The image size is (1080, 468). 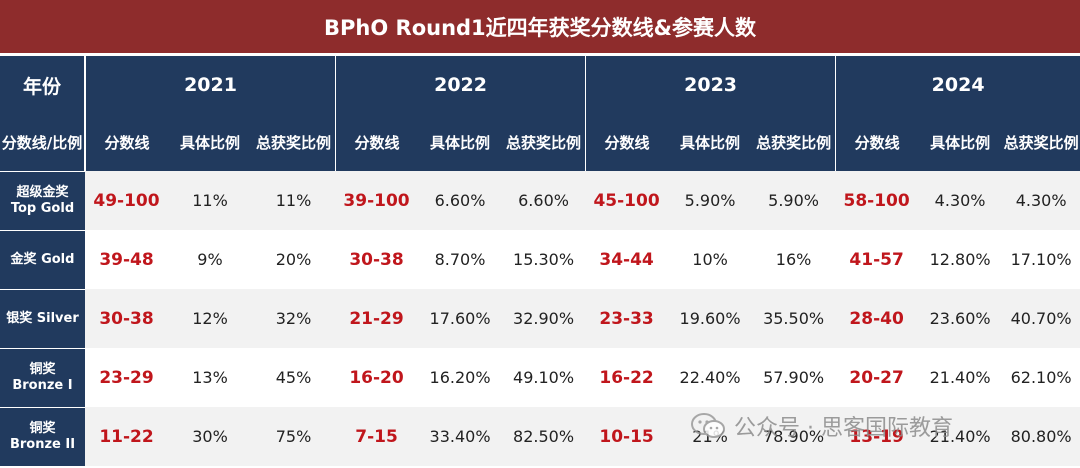 I want to click on table-title: BPhO Round1近四年获奖分数线&参赛人数, so click(x=540, y=26).